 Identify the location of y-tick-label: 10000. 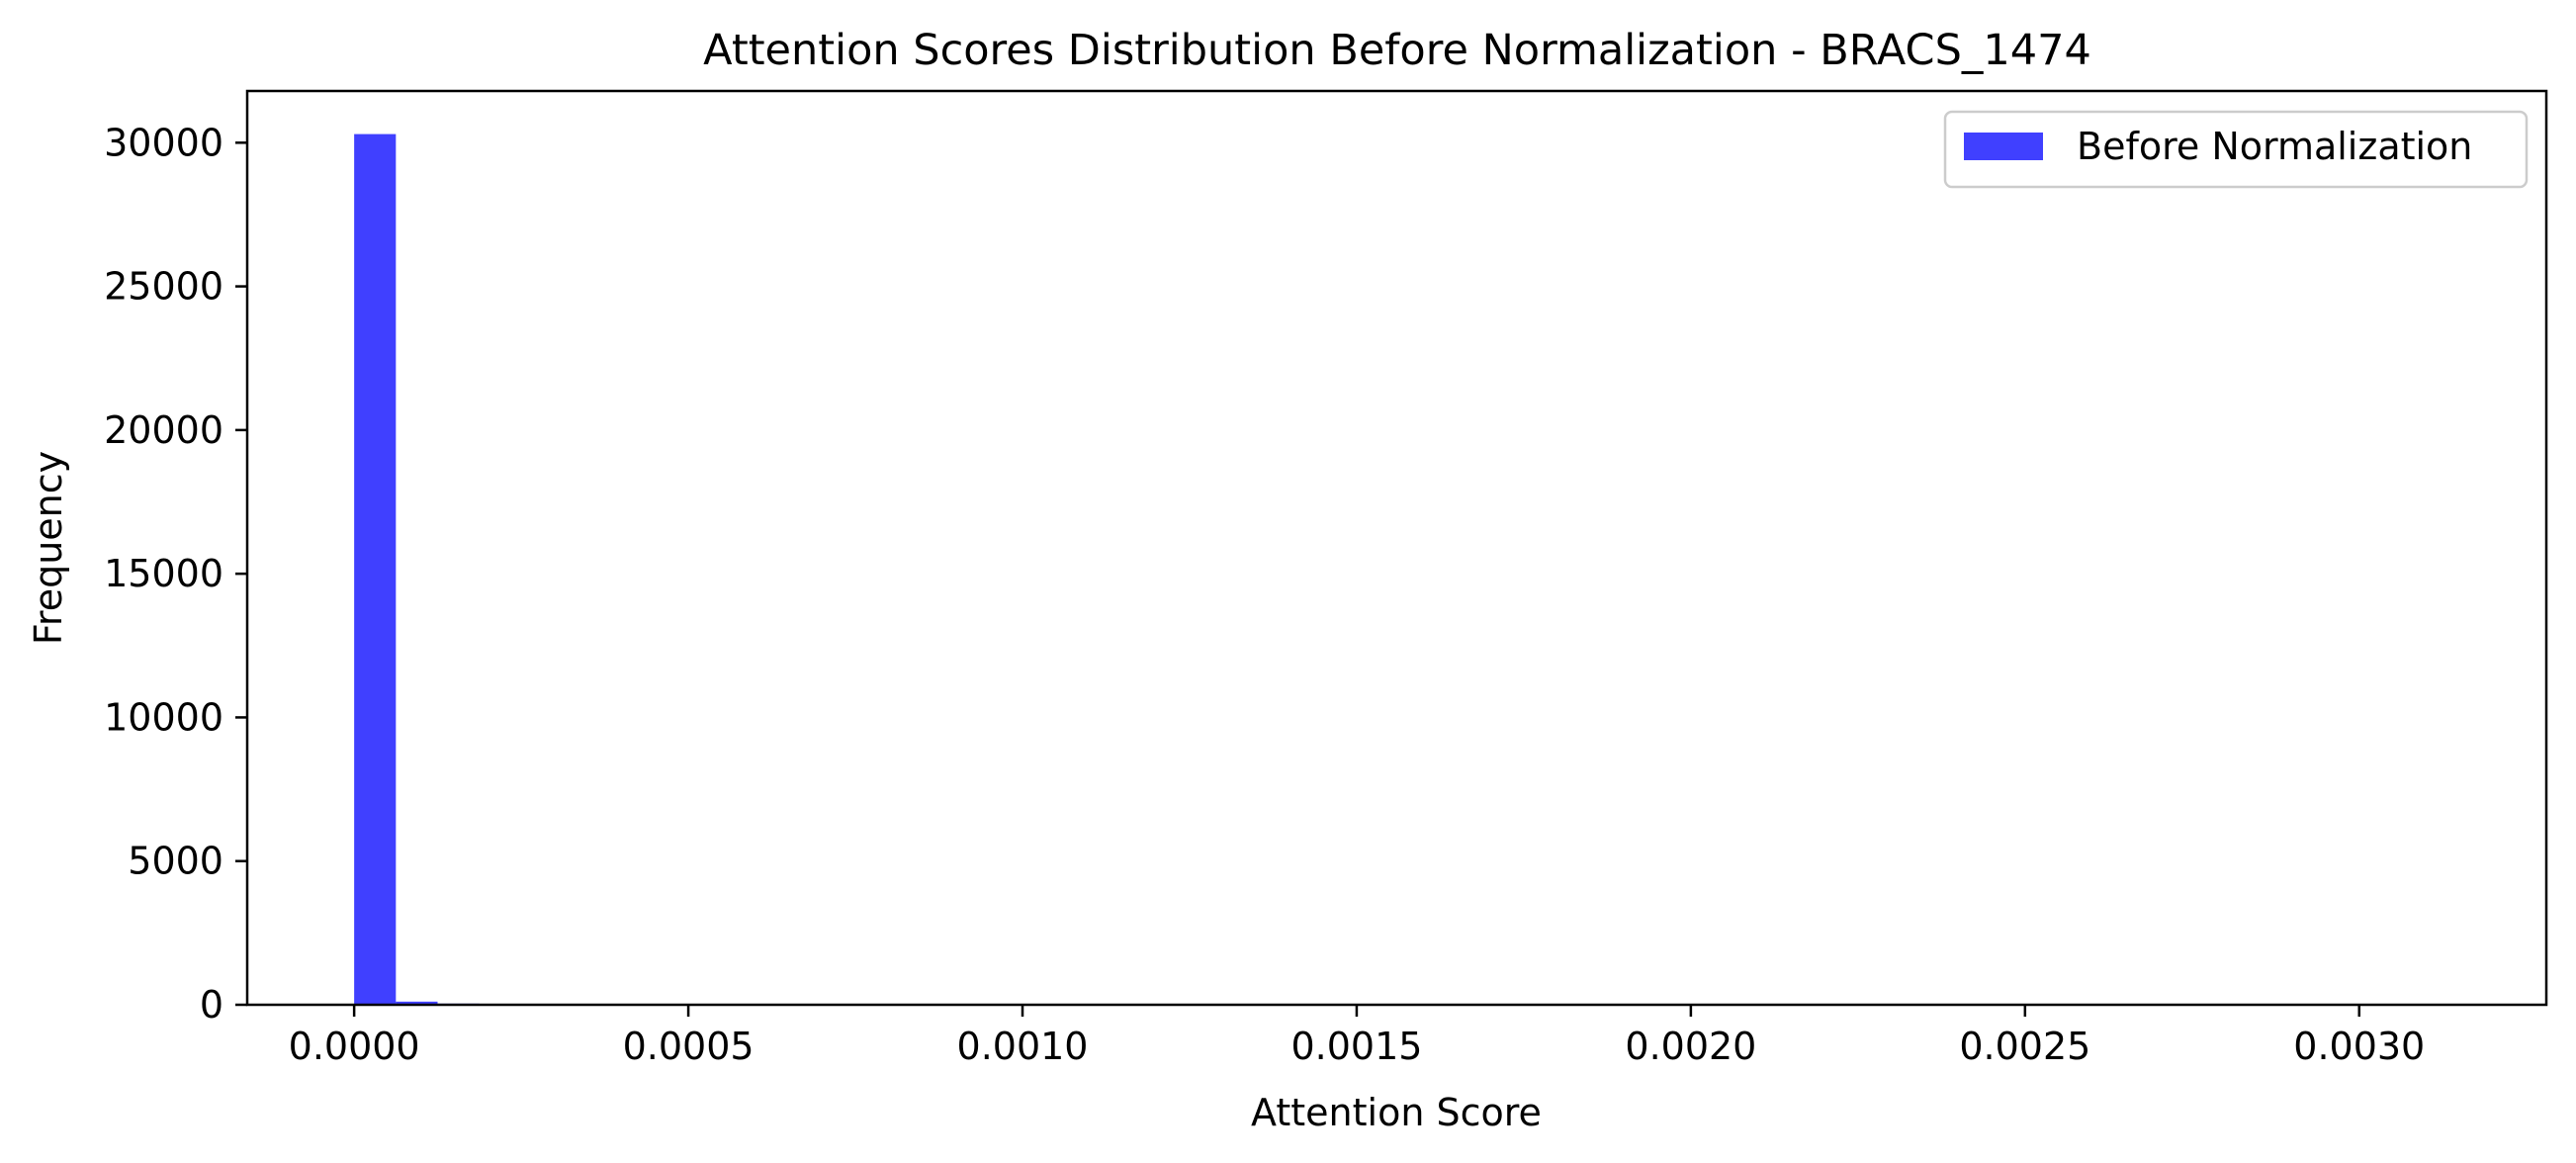
(163, 717).